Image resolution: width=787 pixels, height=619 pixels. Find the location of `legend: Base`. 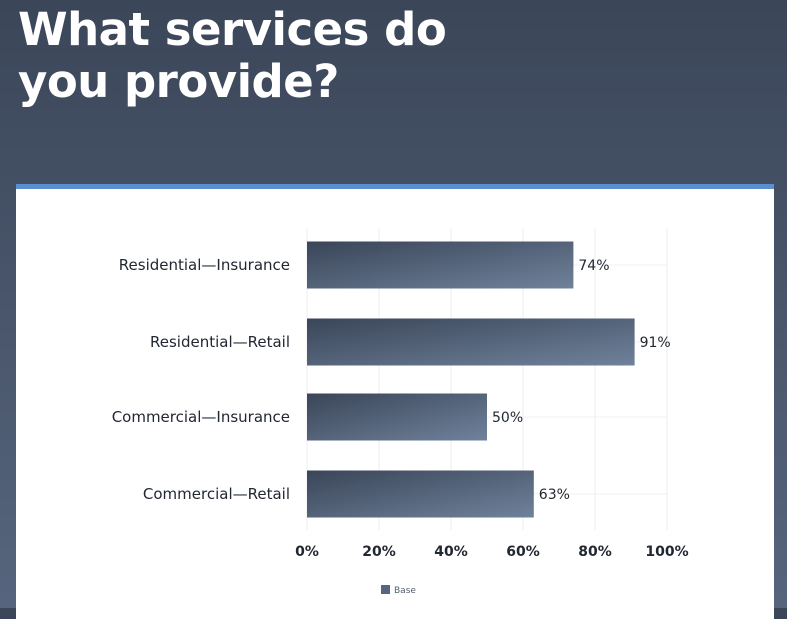

legend: Base is located at coordinates (398, 590).